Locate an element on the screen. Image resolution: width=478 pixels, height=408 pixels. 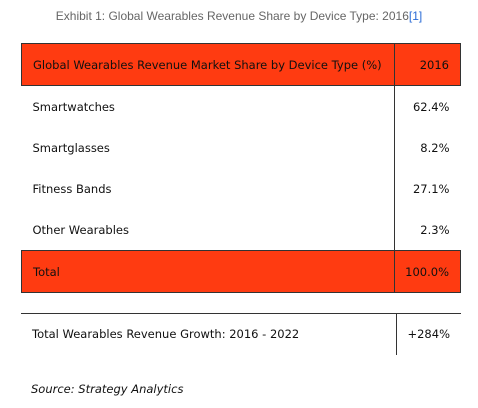
table-row-other-wearables: Other Wearables 2.3% is located at coordinates (241, 230).